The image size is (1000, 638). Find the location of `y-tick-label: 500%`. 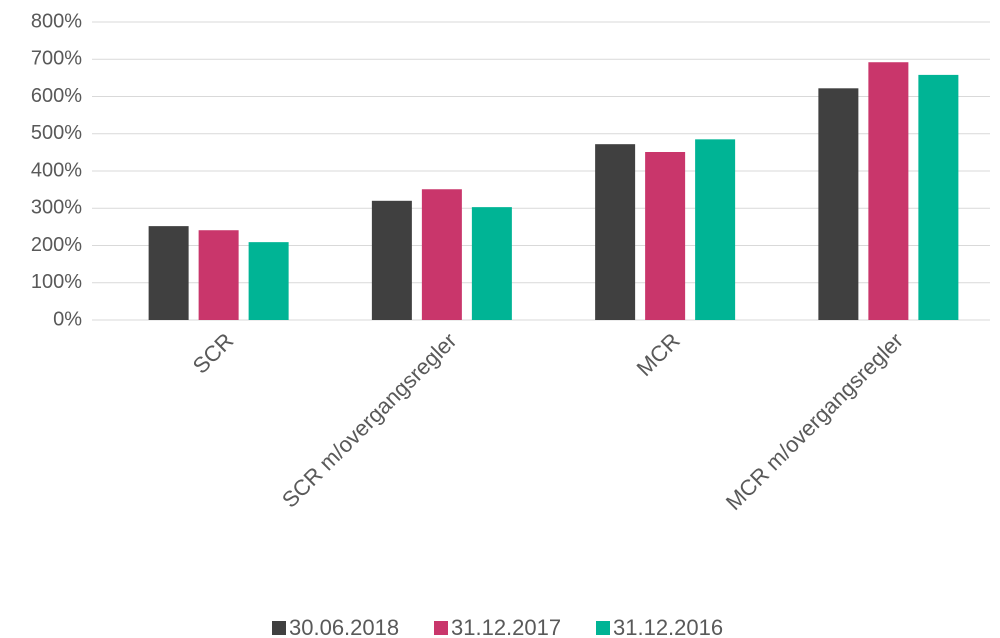

y-tick-label: 500% is located at coordinates (56, 133).